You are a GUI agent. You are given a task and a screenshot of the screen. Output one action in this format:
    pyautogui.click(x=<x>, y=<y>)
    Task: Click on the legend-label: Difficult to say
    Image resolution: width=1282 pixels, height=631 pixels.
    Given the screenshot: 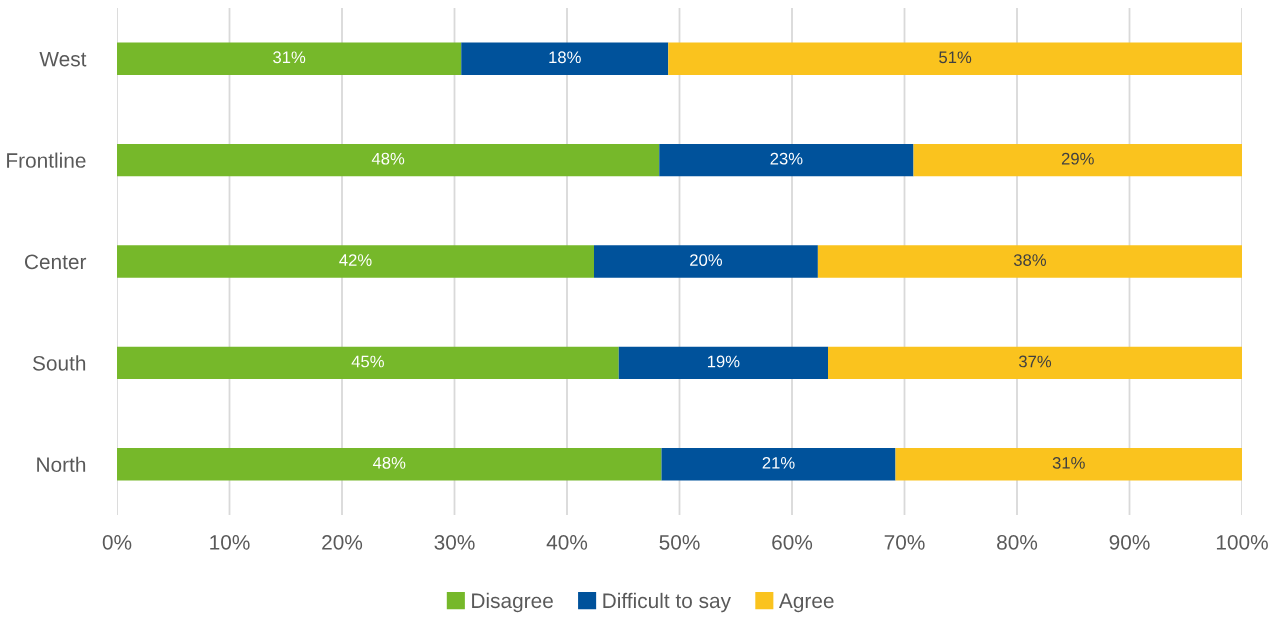 What is the action you would take?
    pyautogui.click(x=667, y=602)
    